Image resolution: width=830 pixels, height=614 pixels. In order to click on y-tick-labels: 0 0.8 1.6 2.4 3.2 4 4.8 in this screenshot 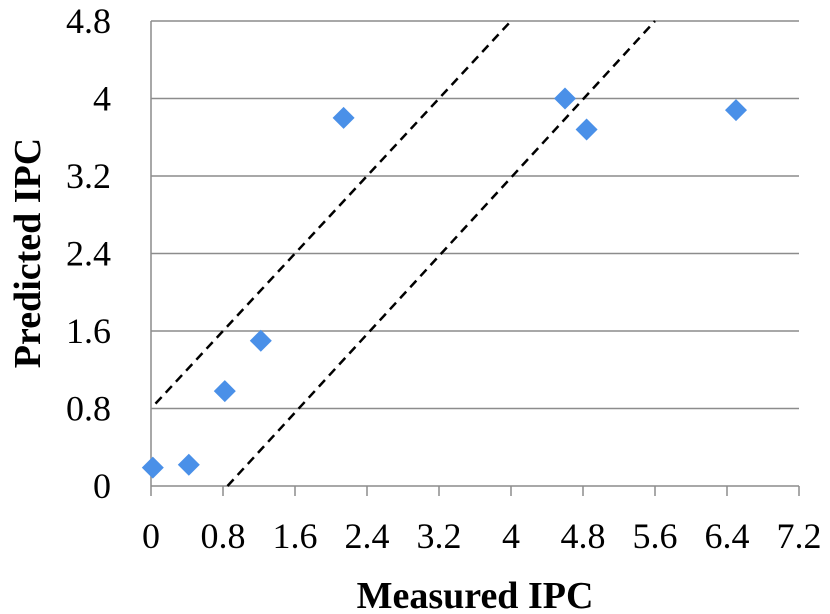, I will do `click(88, 253)`.